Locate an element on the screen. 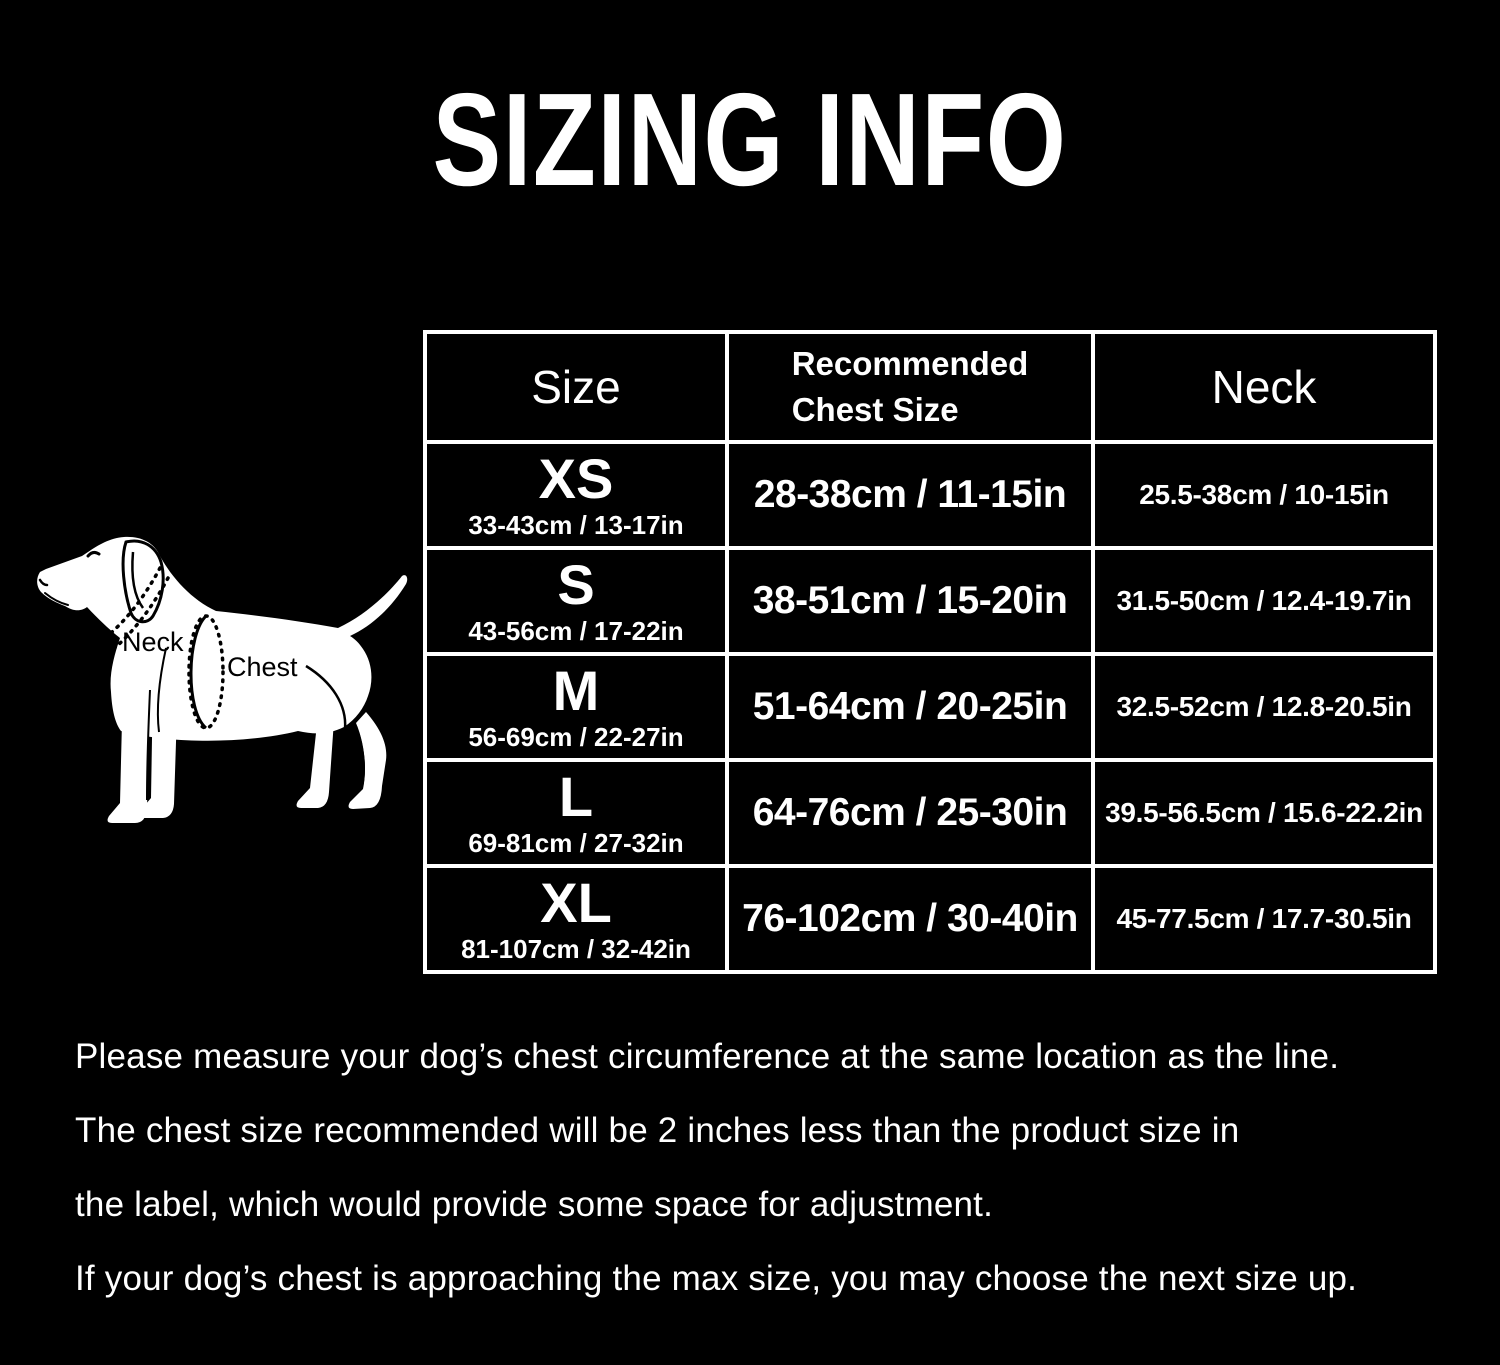  neck-cell: 25.5-38cm / 10-15in is located at coordinates (1264, 495).